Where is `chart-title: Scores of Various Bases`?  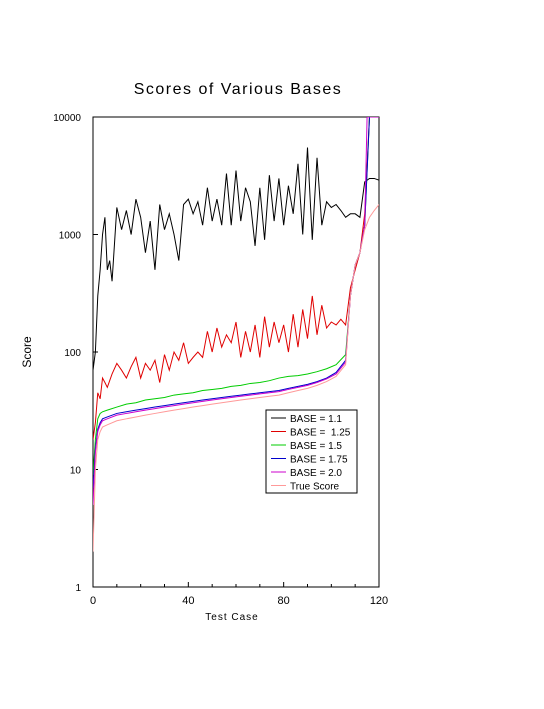 chart-title: Scores of Various Bases is located at coordinates (238, 89).